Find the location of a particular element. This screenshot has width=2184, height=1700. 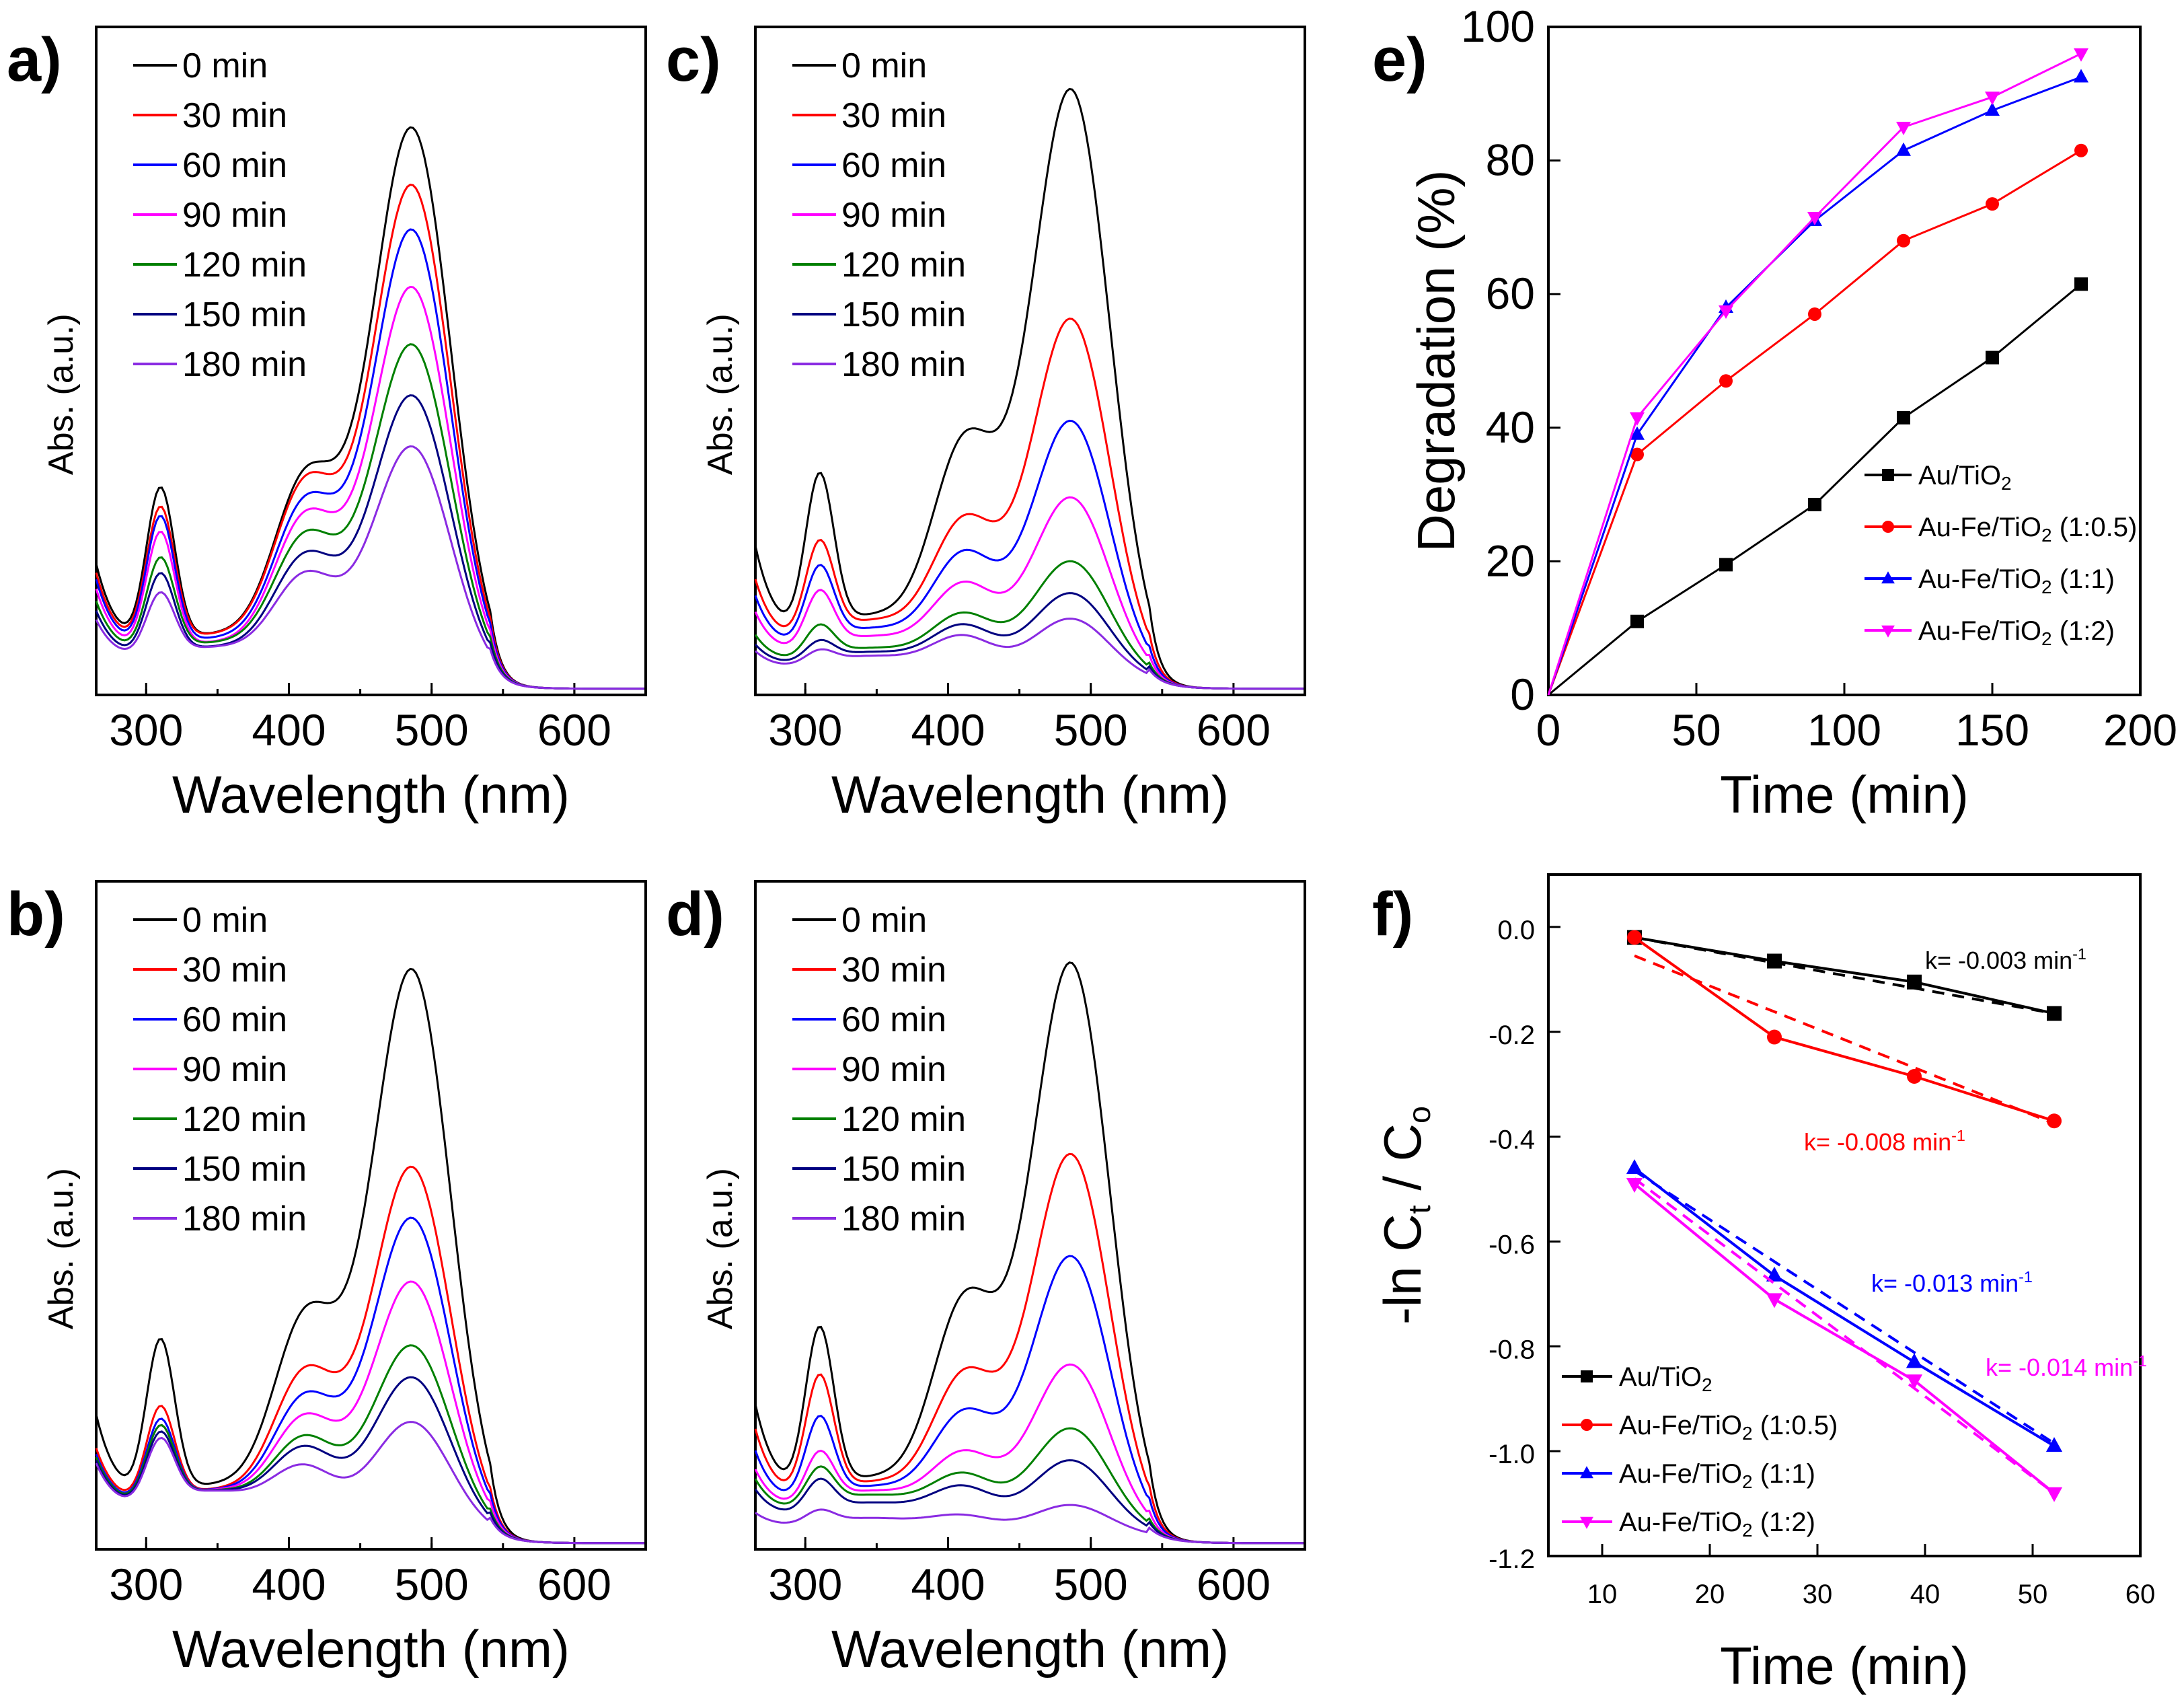

panel-label: d) is located at coordinates (695, 914).